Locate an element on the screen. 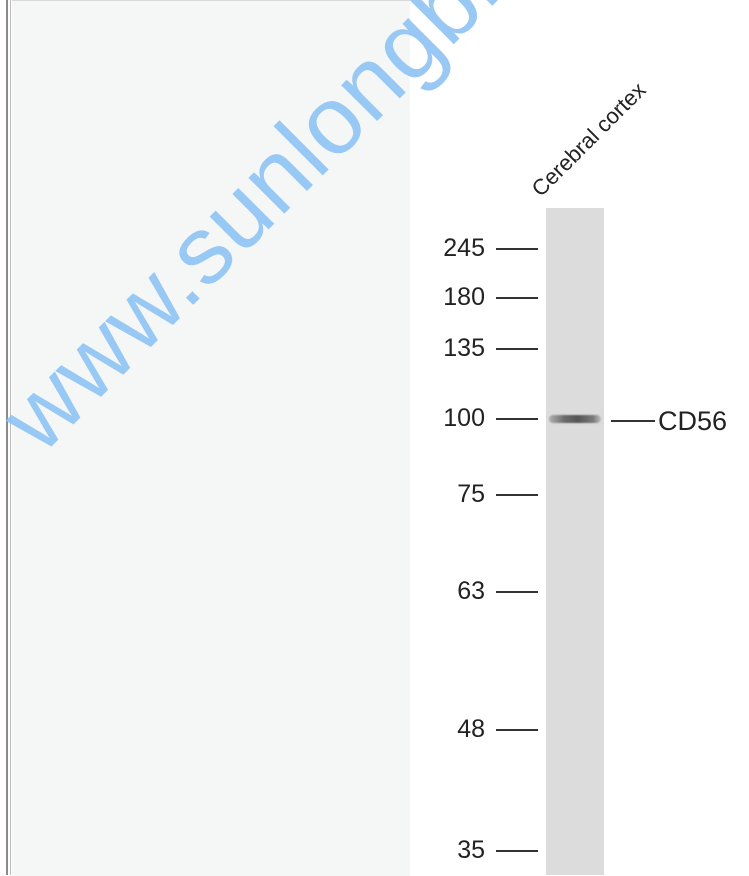  marker-48: 48 is located at coordinates (480, 729).